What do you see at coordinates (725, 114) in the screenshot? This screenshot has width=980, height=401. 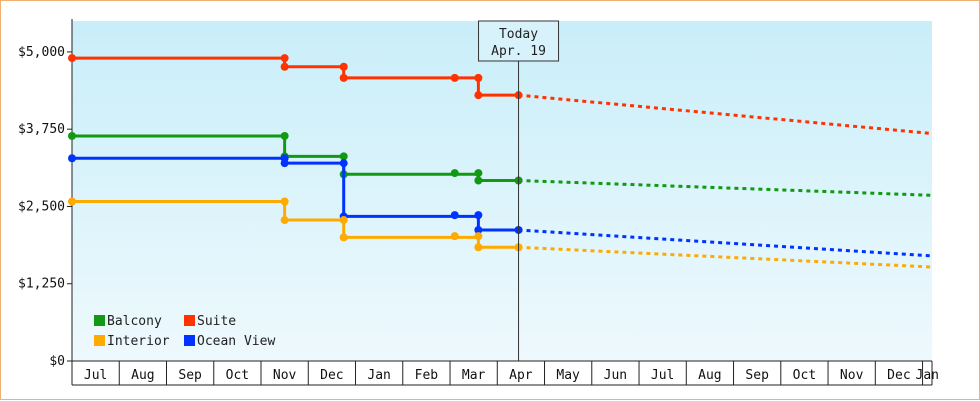 I see `forecast-line-suite` at bounding box center [725, 114].